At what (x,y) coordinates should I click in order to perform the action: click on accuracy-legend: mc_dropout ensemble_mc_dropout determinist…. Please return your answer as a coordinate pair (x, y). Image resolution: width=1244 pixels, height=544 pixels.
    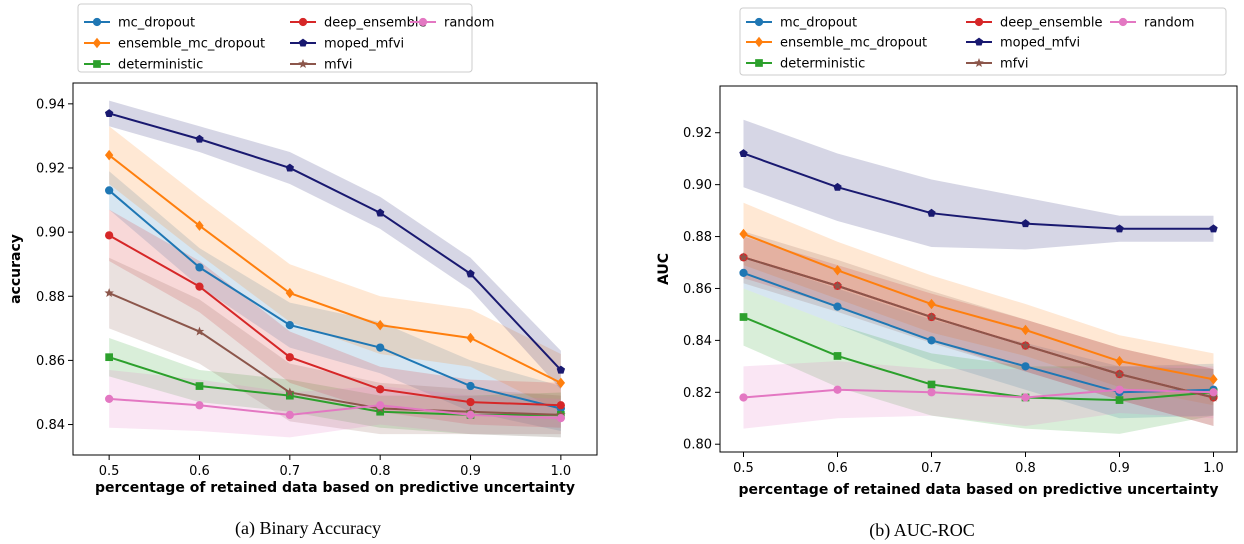
    Looking at the image, I should click on (285, 38).